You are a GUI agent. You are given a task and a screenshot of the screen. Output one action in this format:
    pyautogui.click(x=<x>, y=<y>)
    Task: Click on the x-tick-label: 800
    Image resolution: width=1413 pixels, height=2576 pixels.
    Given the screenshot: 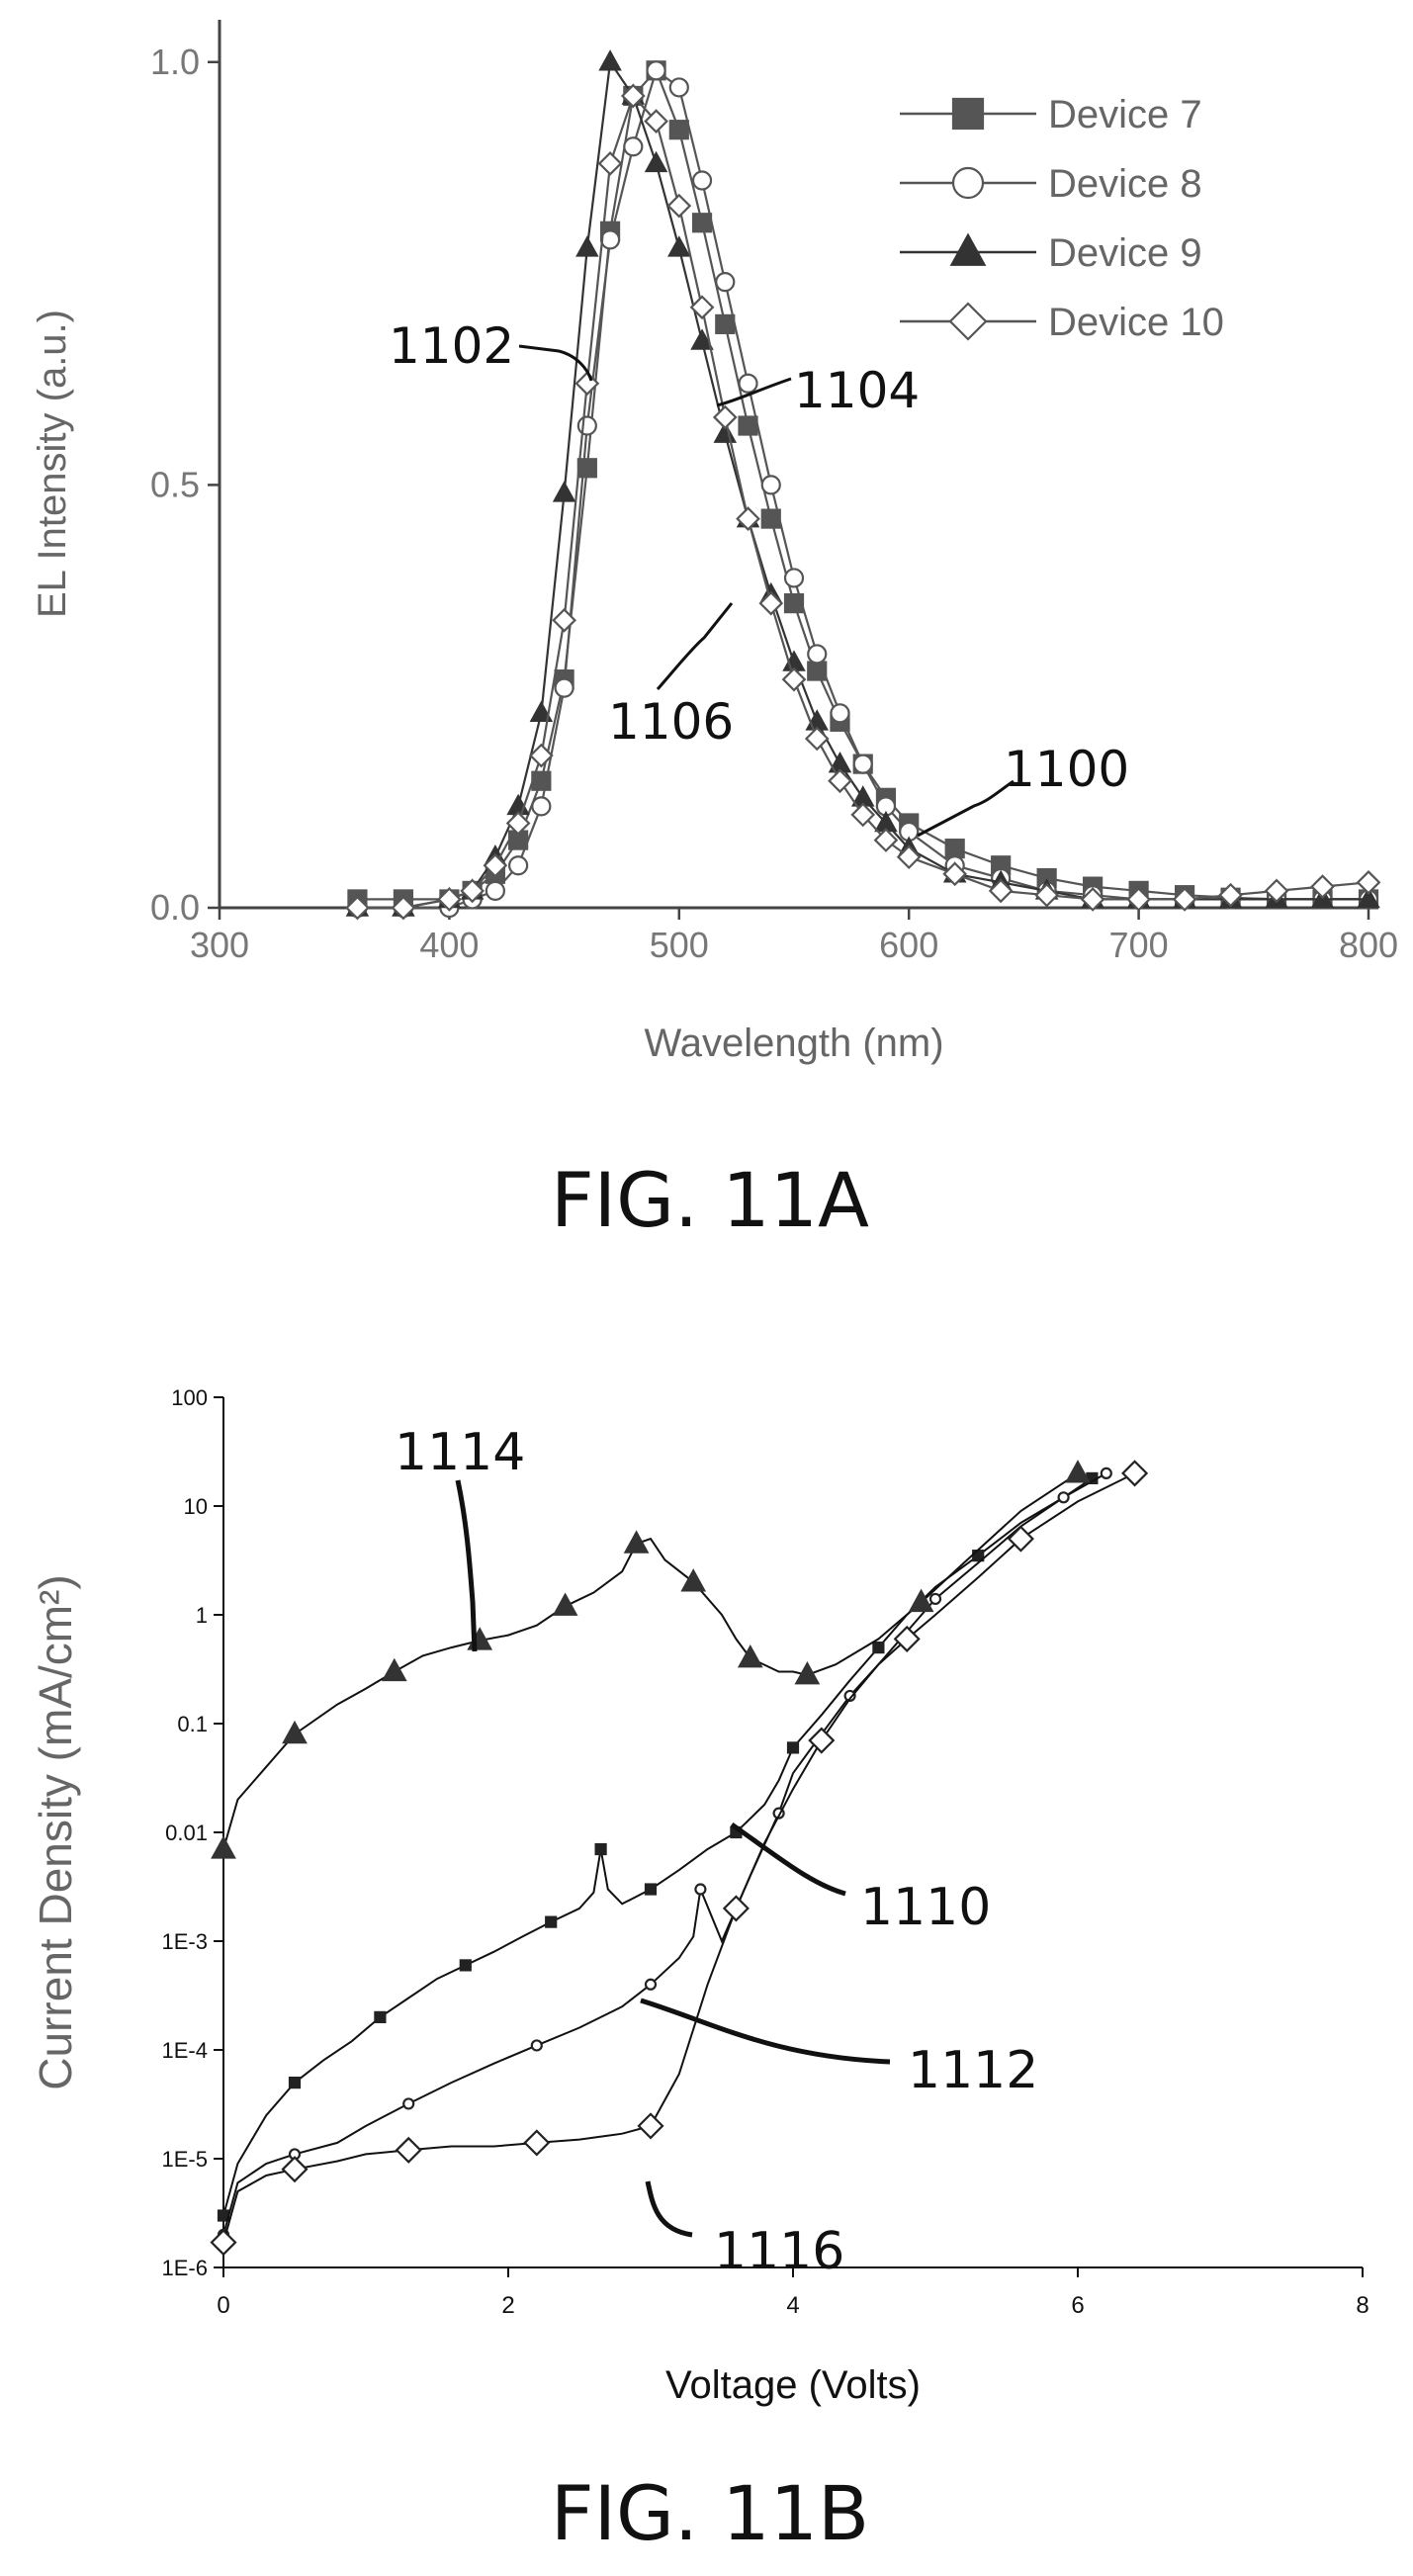 What is the action you would take?
    pyautogui.click(x=1368, y=945)
    